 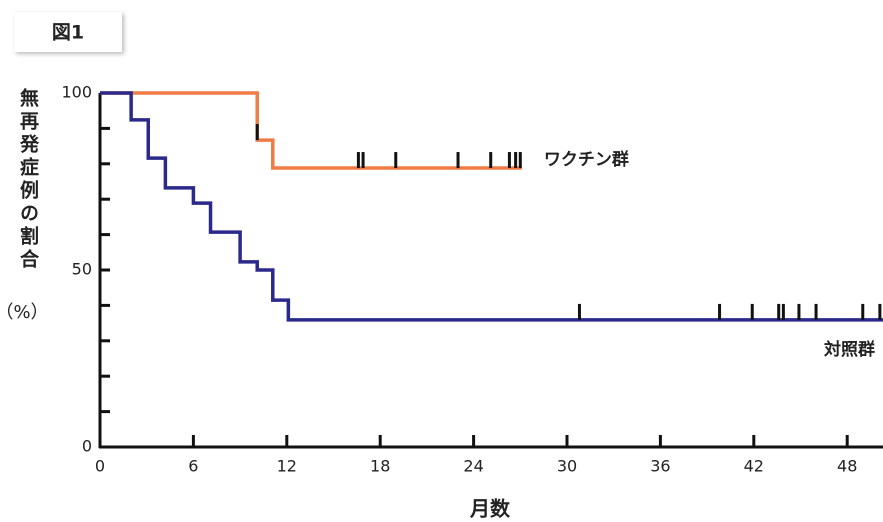 I want to click on label-box, so click(x=68, y=32).